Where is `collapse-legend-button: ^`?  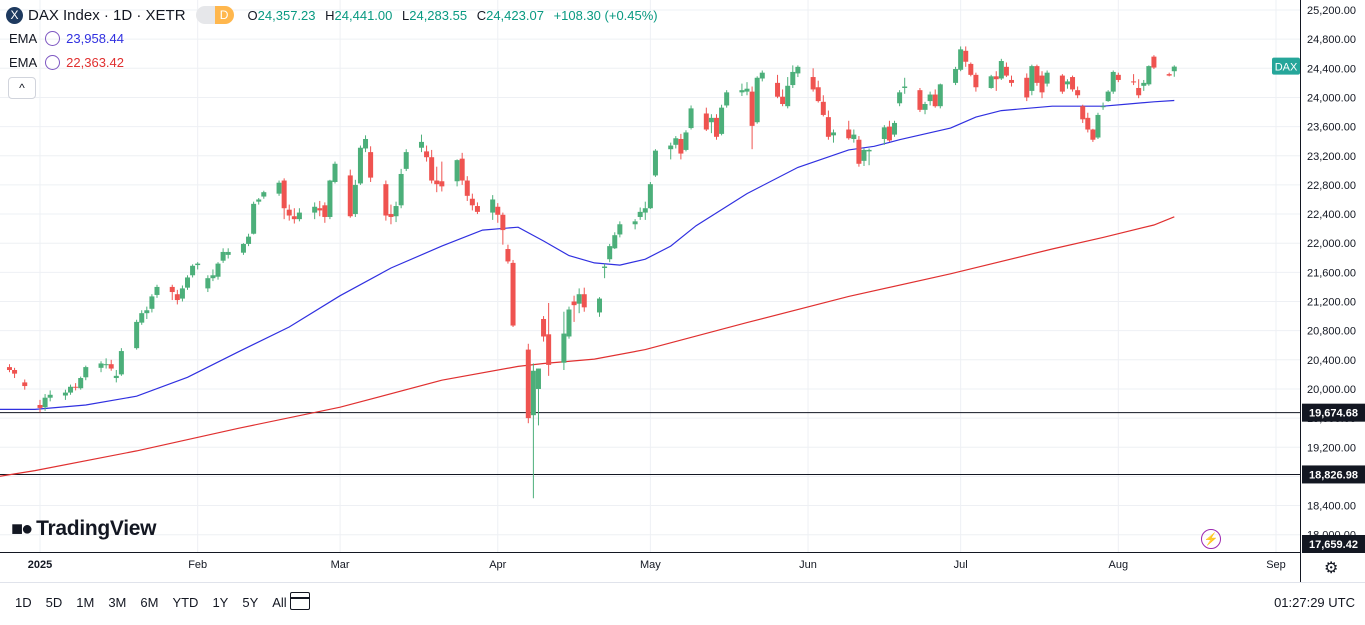 collapse-legend-button: ^ is located at coordinates (22, 88).